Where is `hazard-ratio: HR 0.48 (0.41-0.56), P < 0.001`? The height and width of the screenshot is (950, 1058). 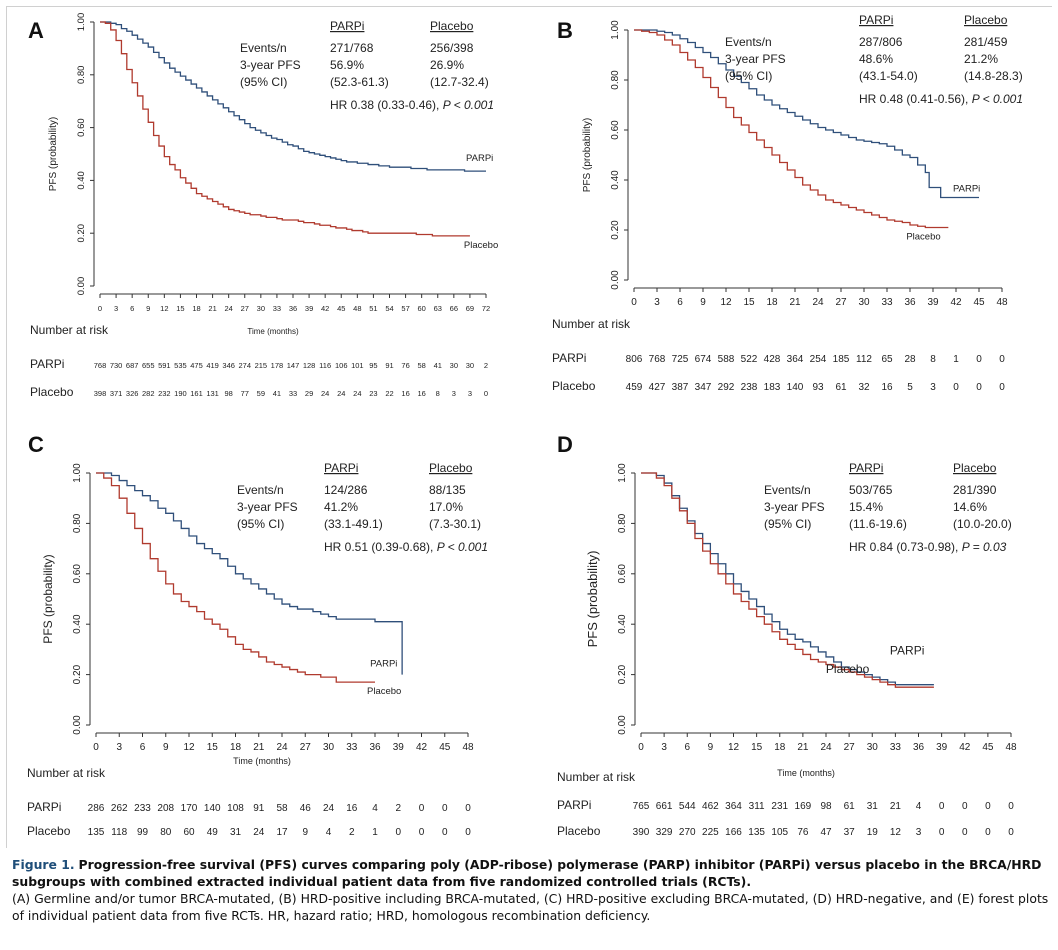
hazard-ratio: HR 0.48 (0.41-0.56), P < 0.001 is located at coordinates (941, 99).